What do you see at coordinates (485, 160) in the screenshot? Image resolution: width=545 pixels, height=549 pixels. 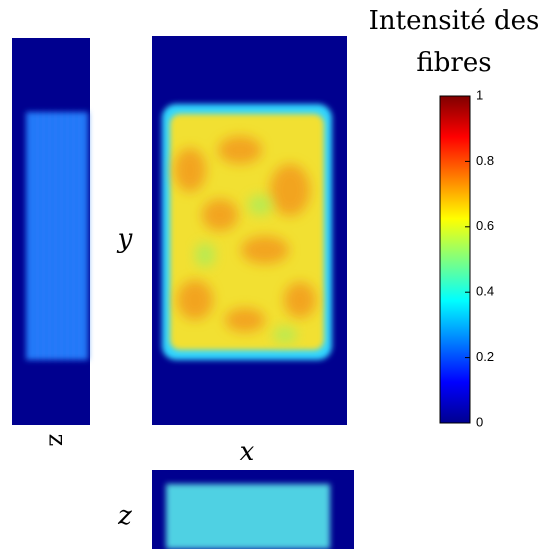 I see `tick-label: 0.8` at bounding box center [485, 160].